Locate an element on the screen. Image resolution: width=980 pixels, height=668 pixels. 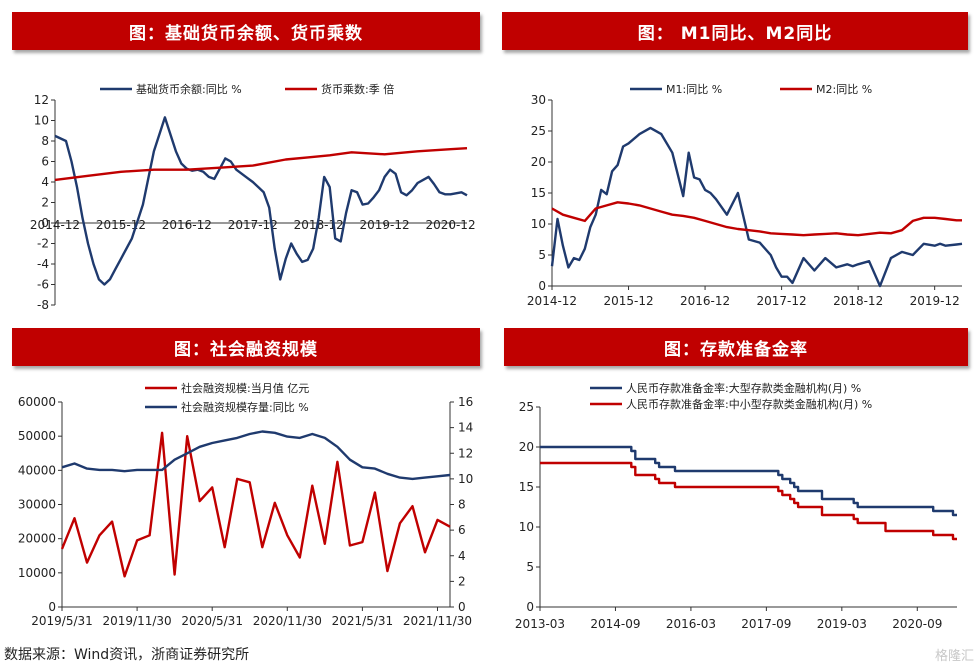
y-right-tick-label: 10 is located at coordinates (465, 479).